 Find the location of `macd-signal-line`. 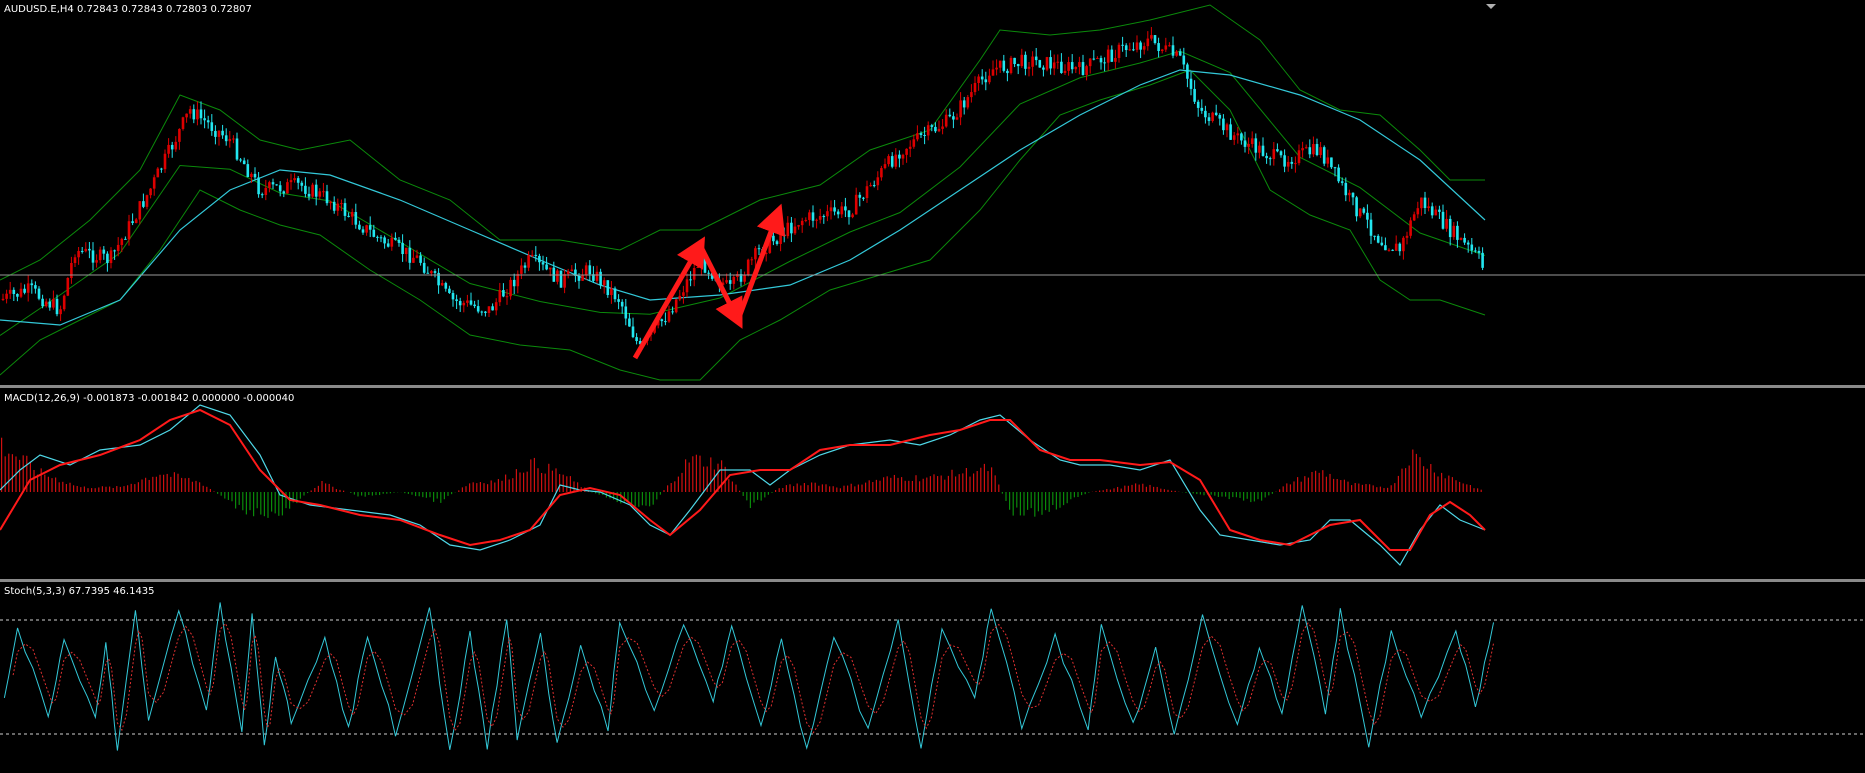

macd-signal-line is located at coordinates (743, 479).